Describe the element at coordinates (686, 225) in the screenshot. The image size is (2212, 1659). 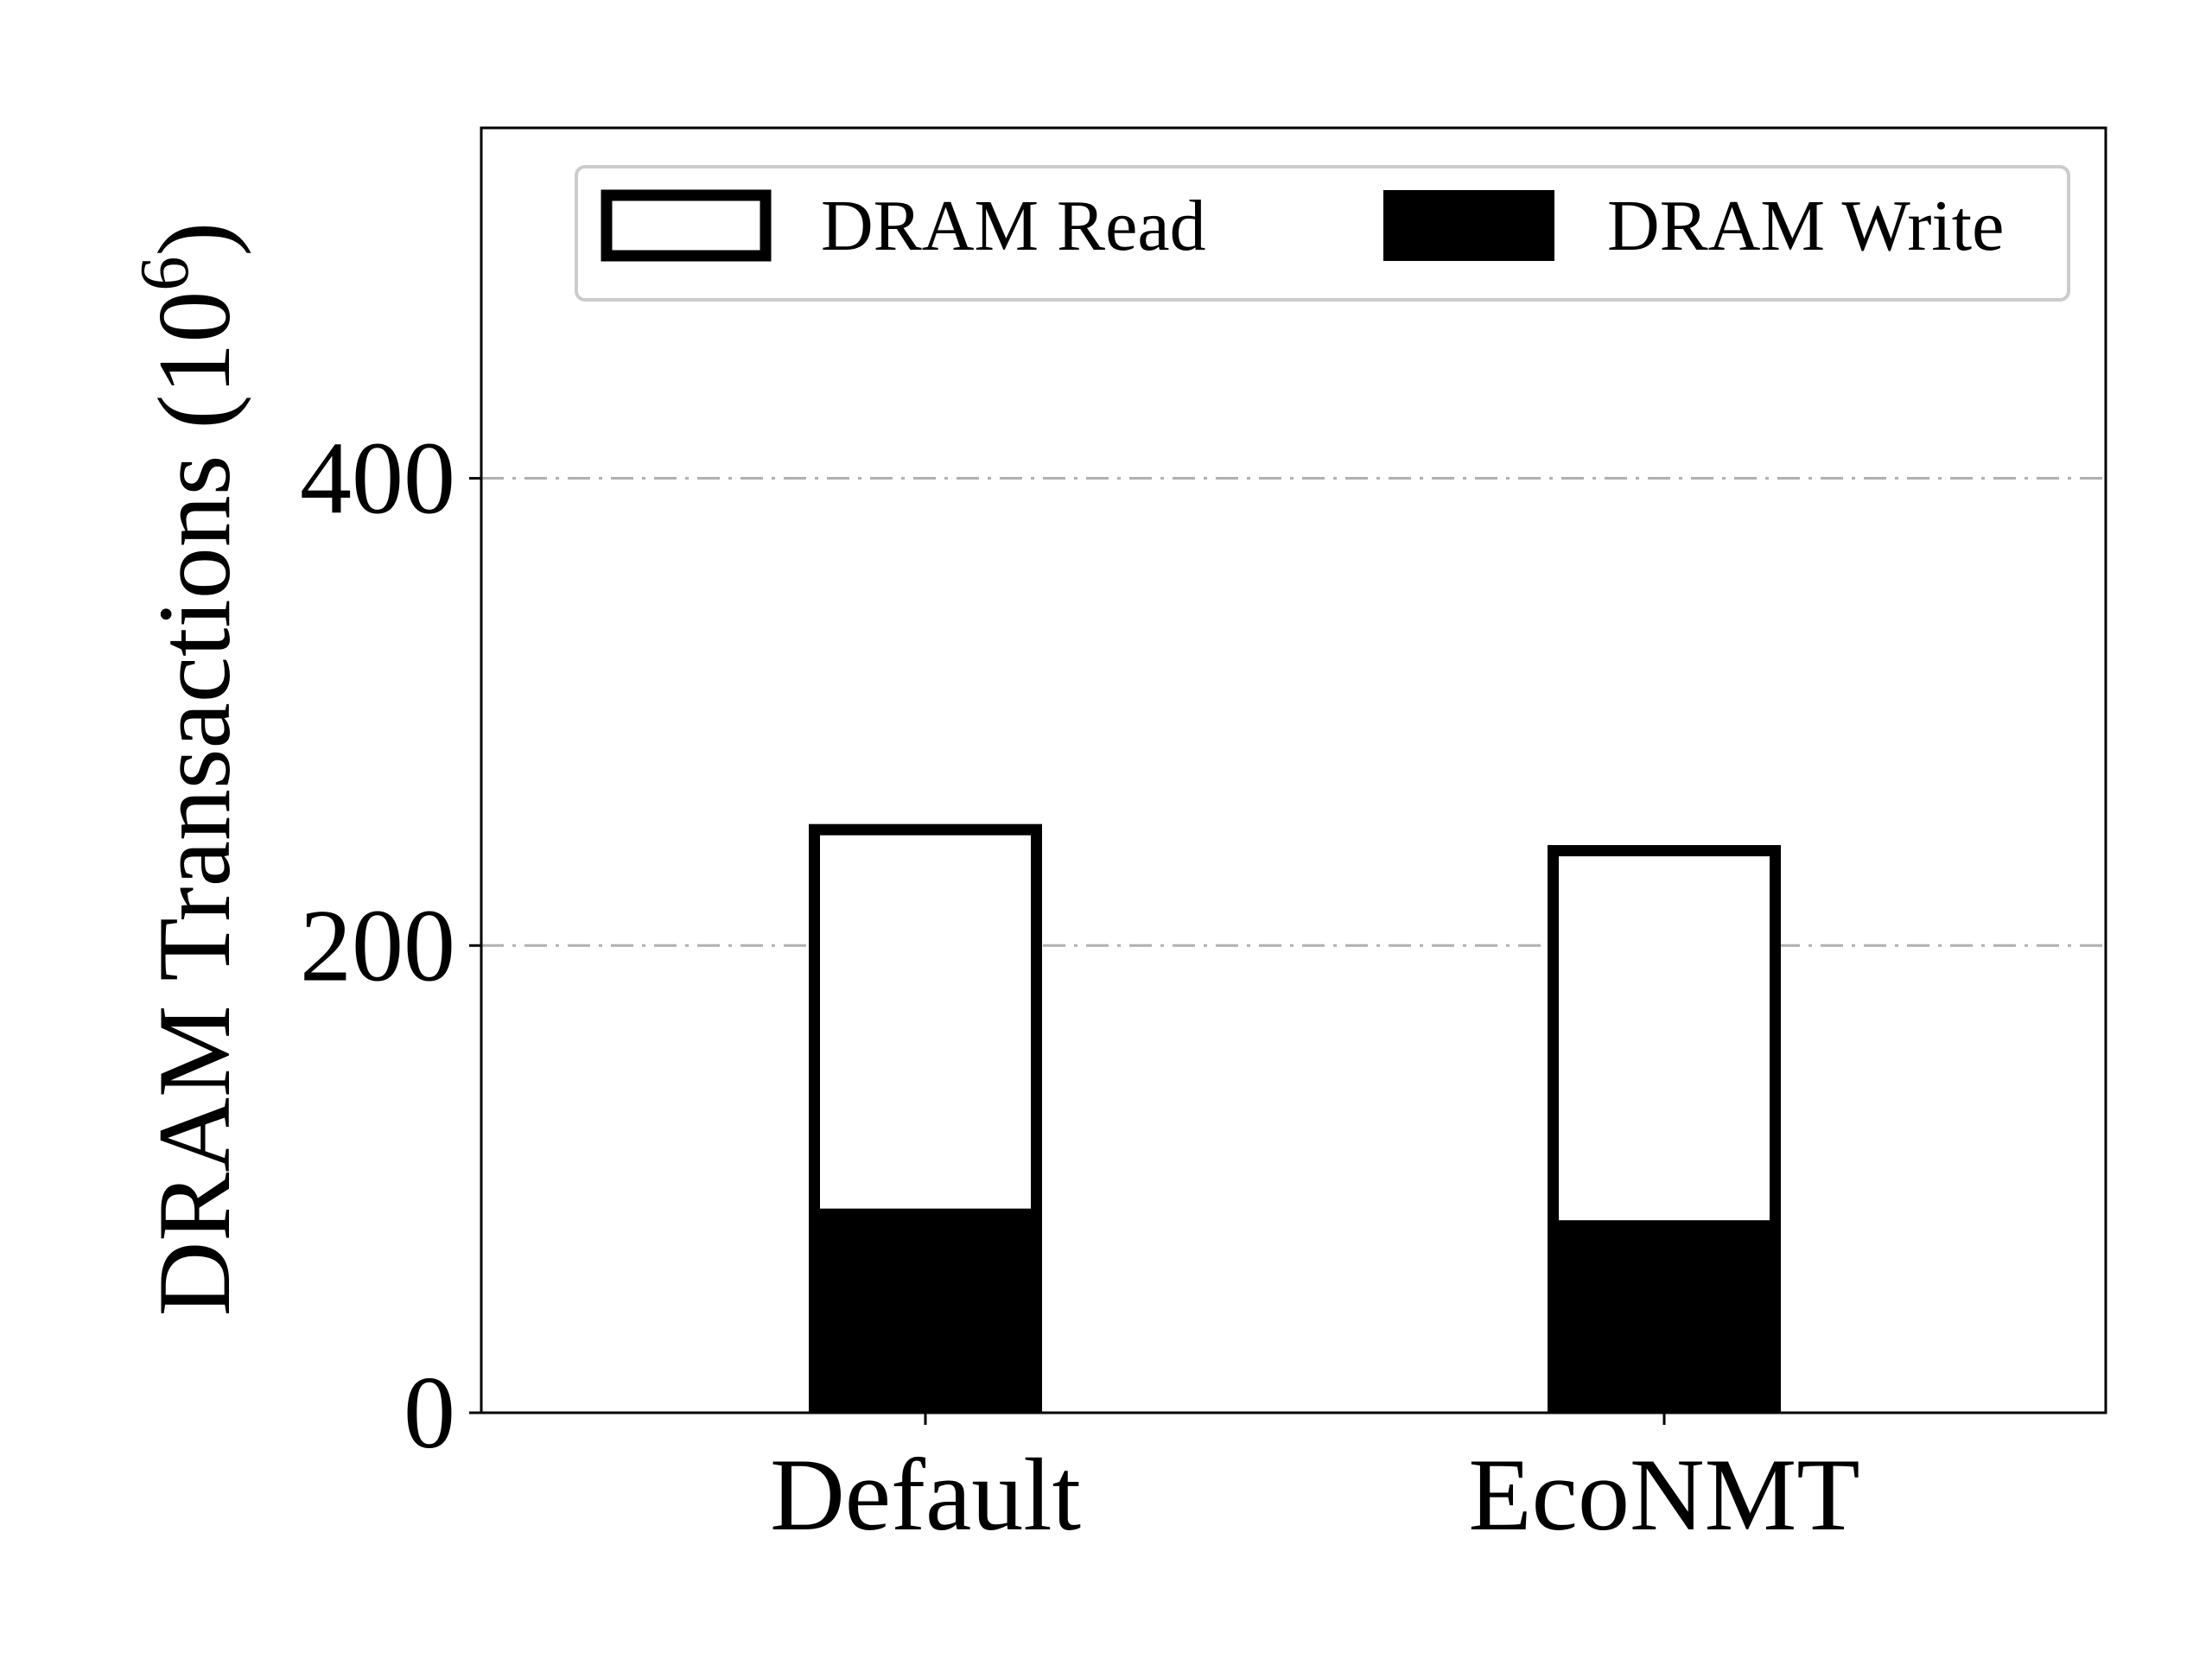
I see `legend-swatch-read` at that location.